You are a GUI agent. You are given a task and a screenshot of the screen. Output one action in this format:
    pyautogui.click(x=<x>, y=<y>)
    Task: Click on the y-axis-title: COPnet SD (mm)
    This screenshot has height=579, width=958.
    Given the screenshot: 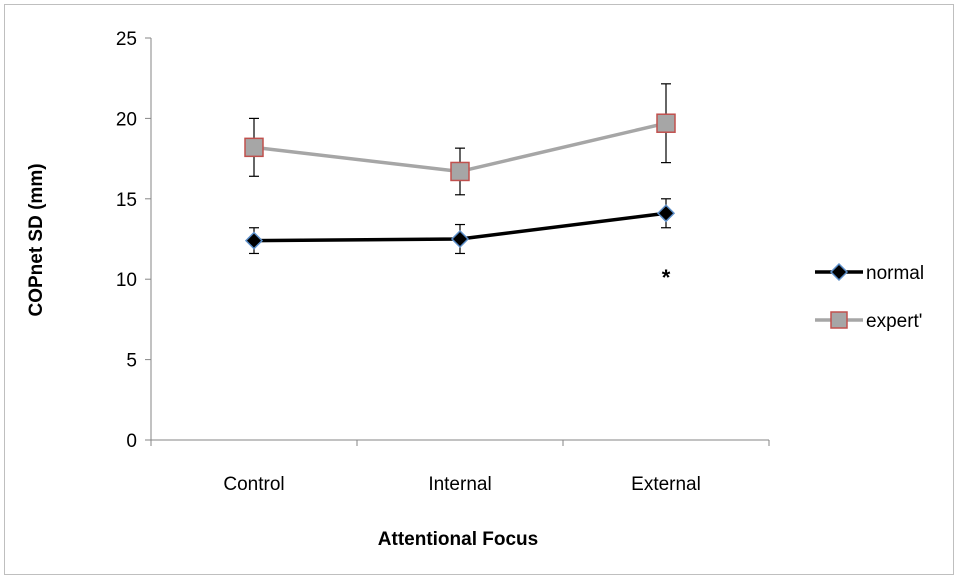 What is the action you would take?
    pyautogui.click(x=36, y=239)
    